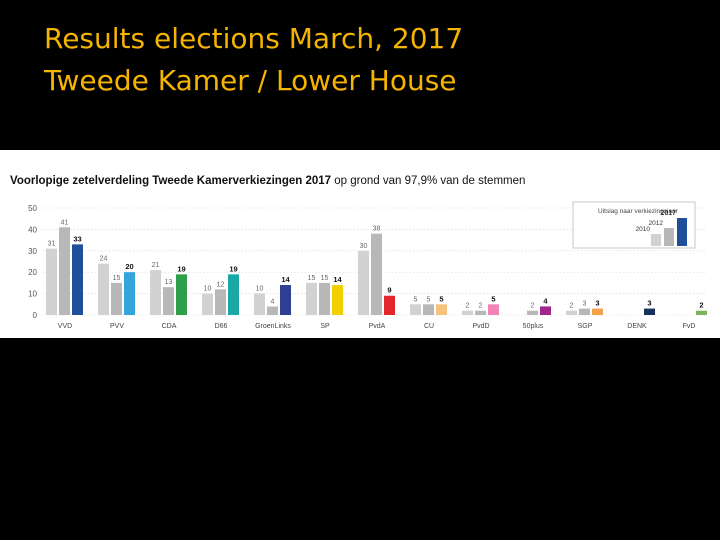 The image size is (720, 540). What do you see at coordinates (52, 244) in the screenshot?
I see `data-label: 31` at bounding box center [52, 244].